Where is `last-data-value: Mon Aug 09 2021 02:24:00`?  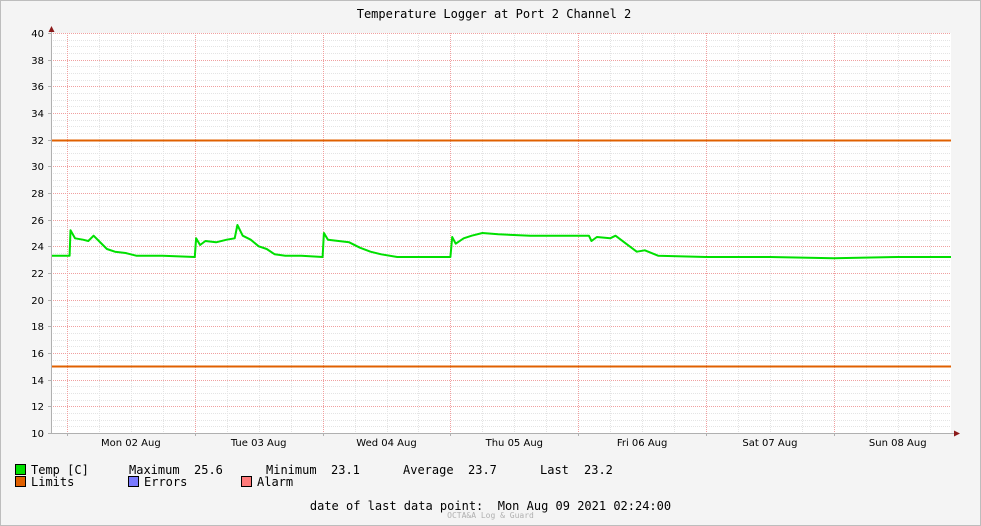
last-data-value: Mon Aug 09 2021 02:24:00 is located at coordinates (584, 506).